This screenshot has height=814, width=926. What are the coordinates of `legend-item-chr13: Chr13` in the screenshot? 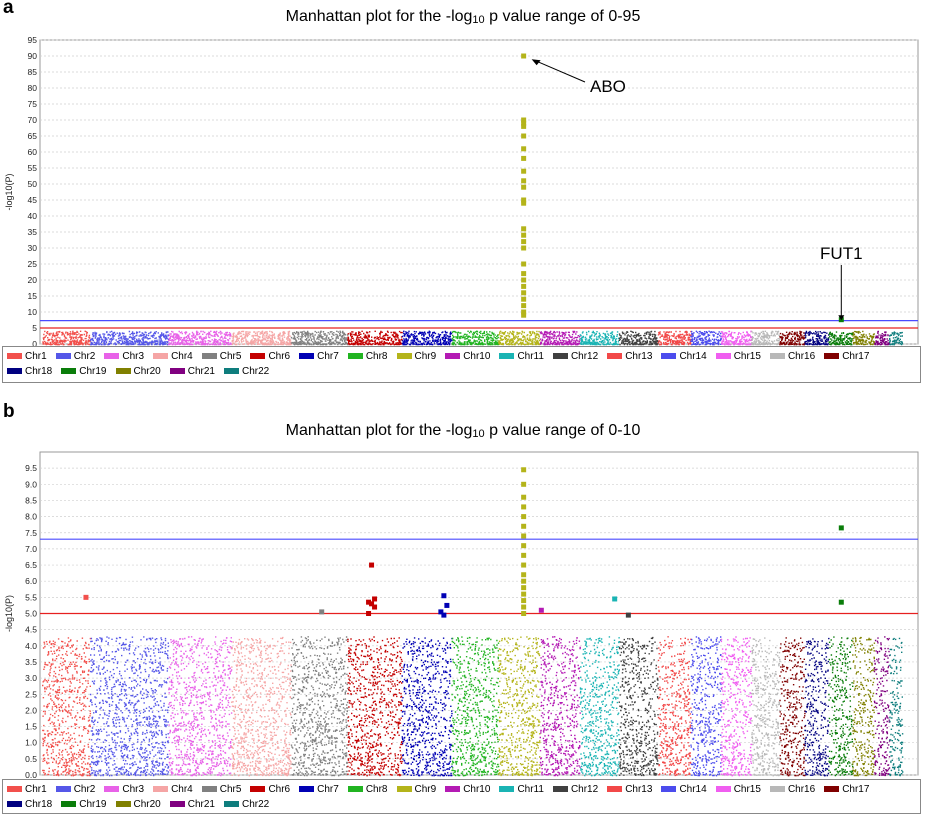 It's located at (629, 789).